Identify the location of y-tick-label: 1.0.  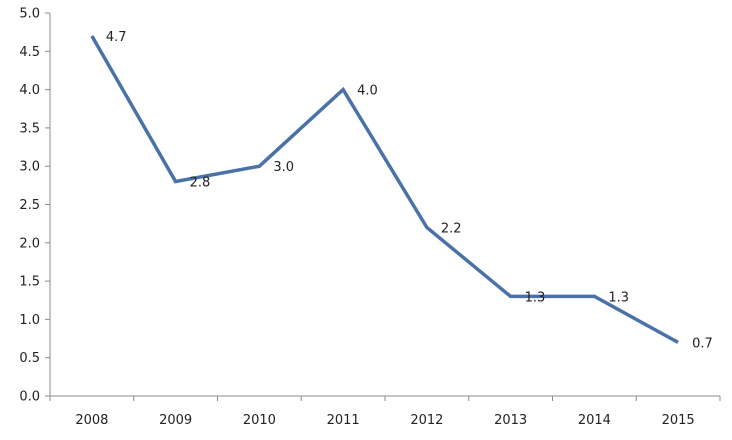
(29, 320).